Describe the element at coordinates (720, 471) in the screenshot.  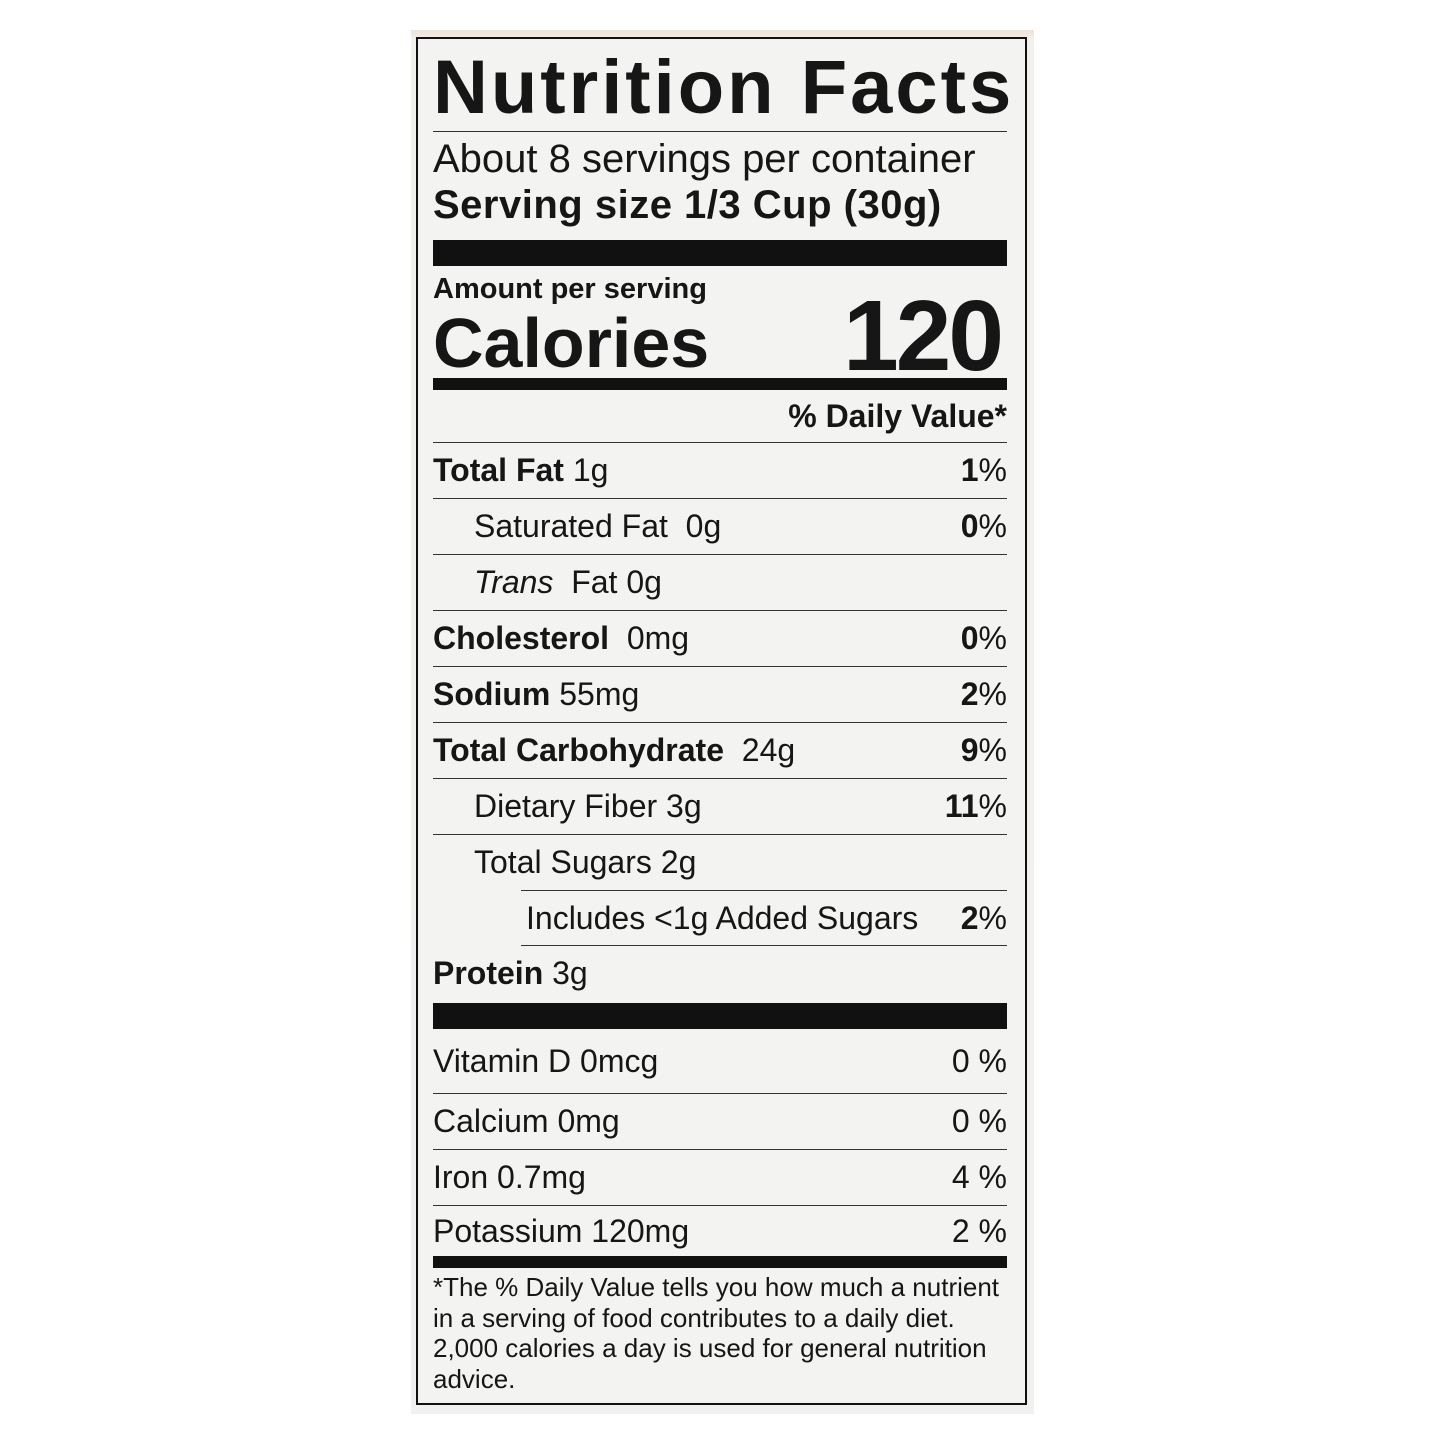
I see `nutrient-row-total-fat: Total Fat 1g 1%` at that location.